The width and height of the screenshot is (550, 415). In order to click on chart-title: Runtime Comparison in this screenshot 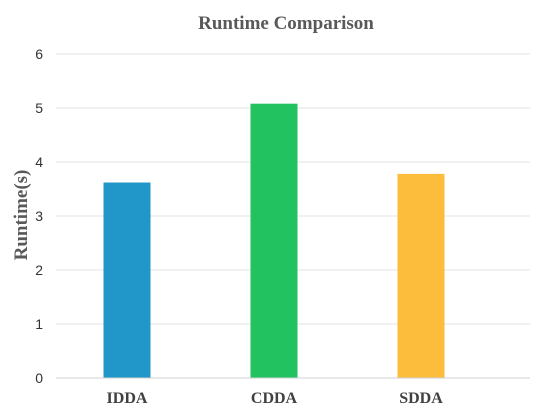, I will do `click(286, 23)`.